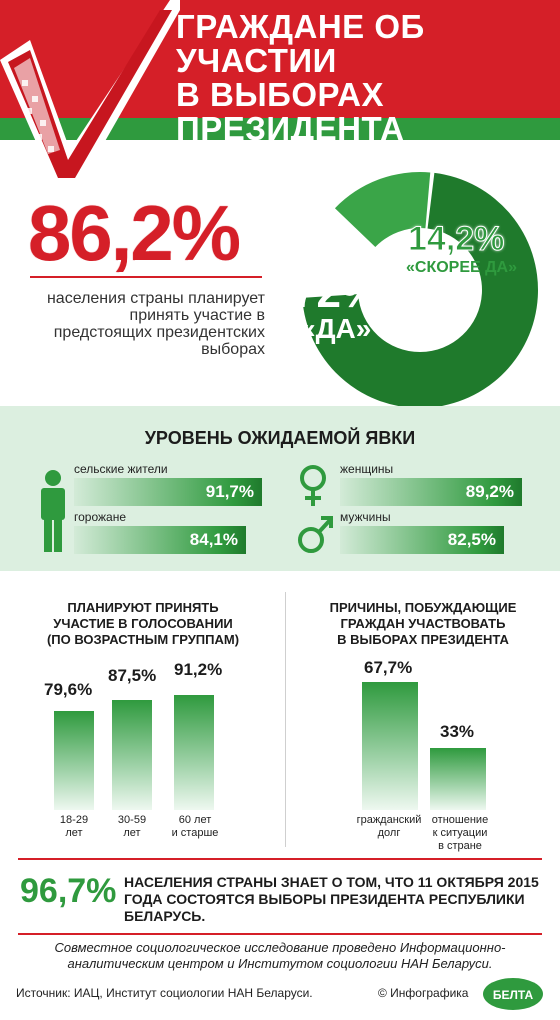 The height and width of the screenshot is (1020, 560). I want to click on reason-label-line: отношение, so click(460, 820).